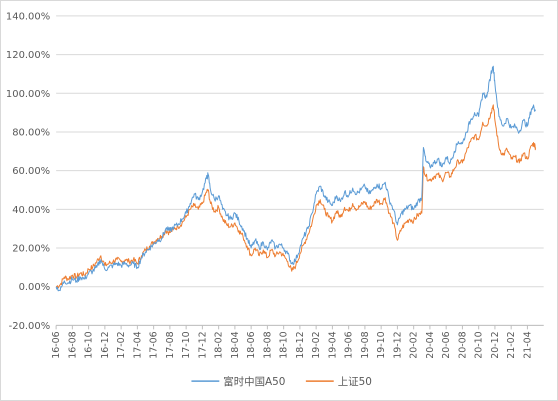 This screenshot has width=558, height=401. I want to click on x-tick-label: 20-12, so click(495, 344).